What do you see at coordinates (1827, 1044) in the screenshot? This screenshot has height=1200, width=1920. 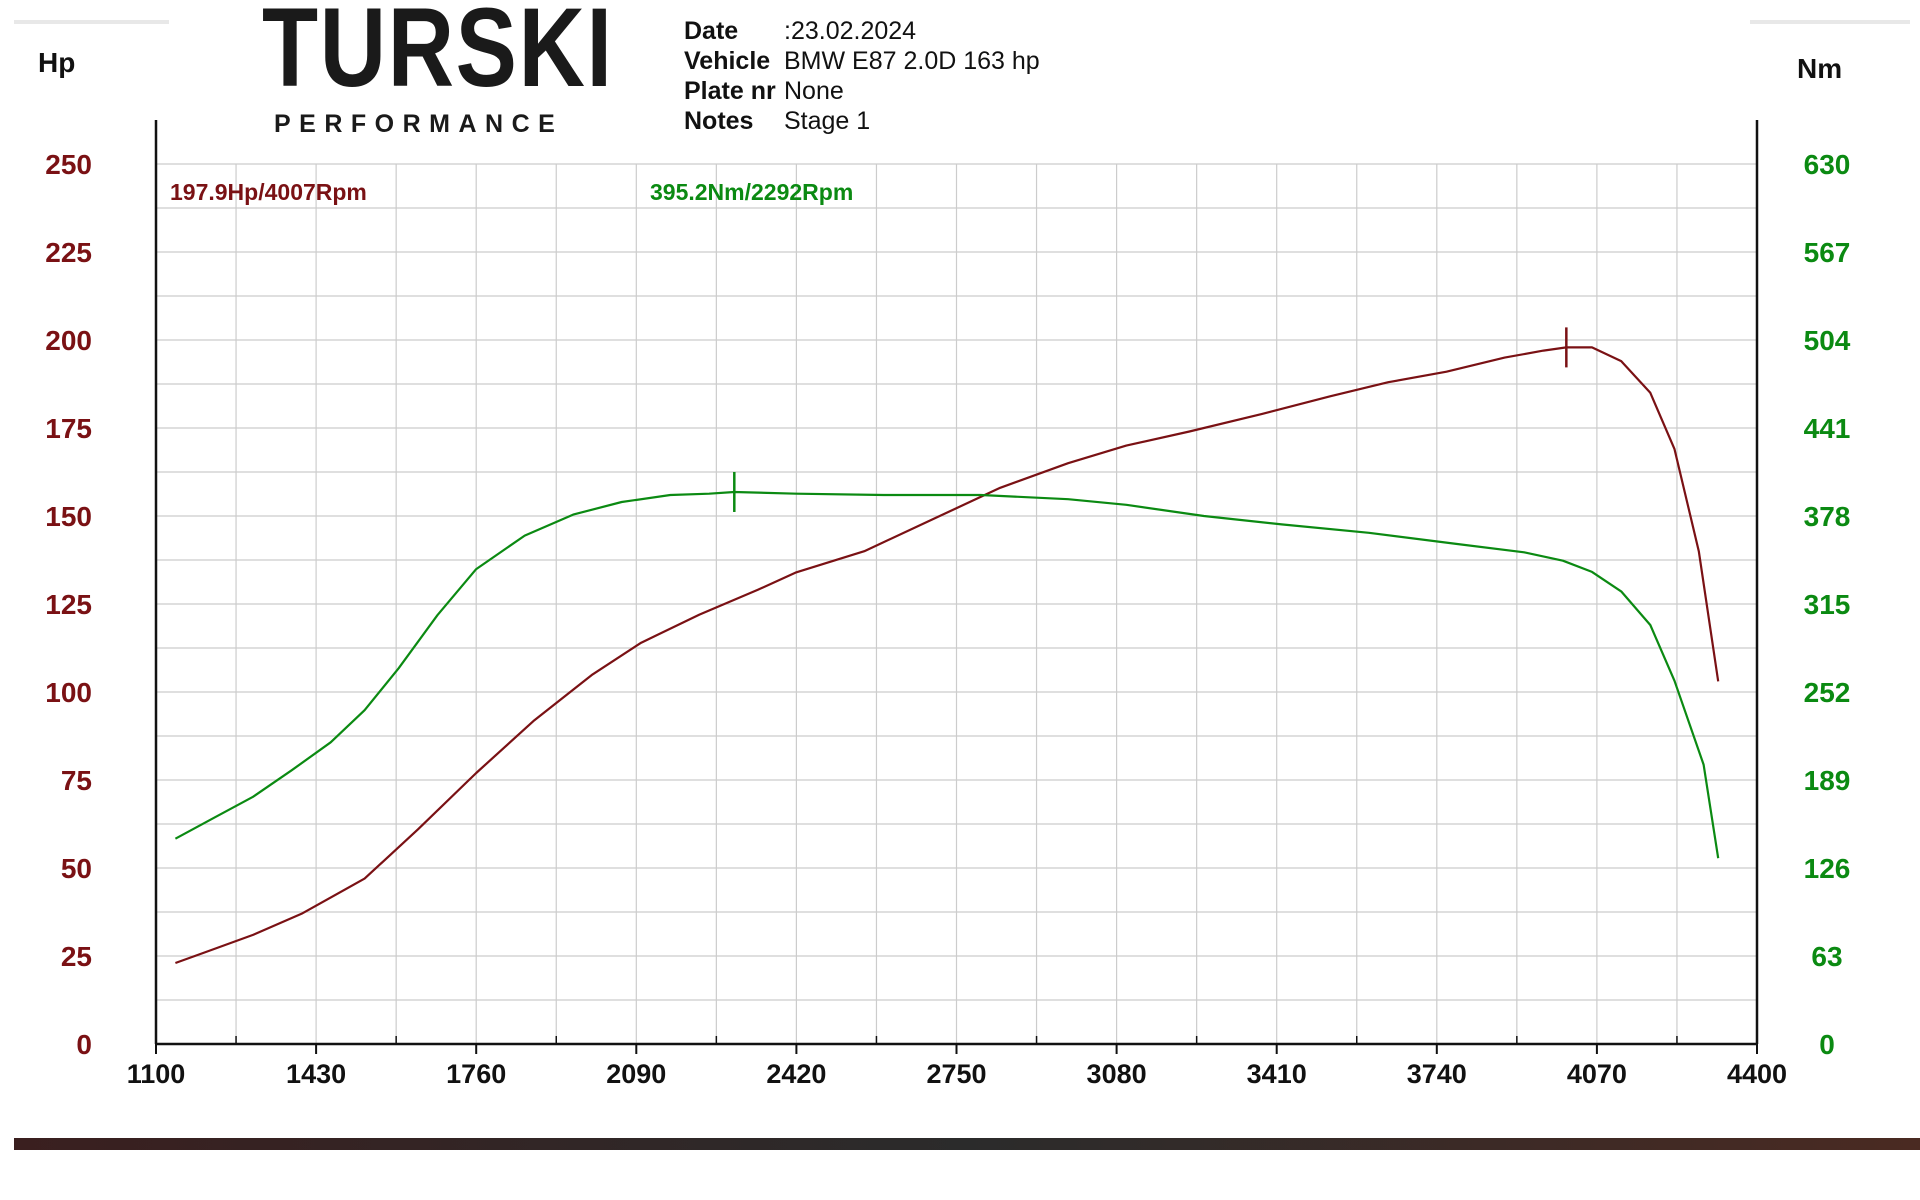 I see `y-right-tick-label: 0` at bounding box center [1827, 1044].